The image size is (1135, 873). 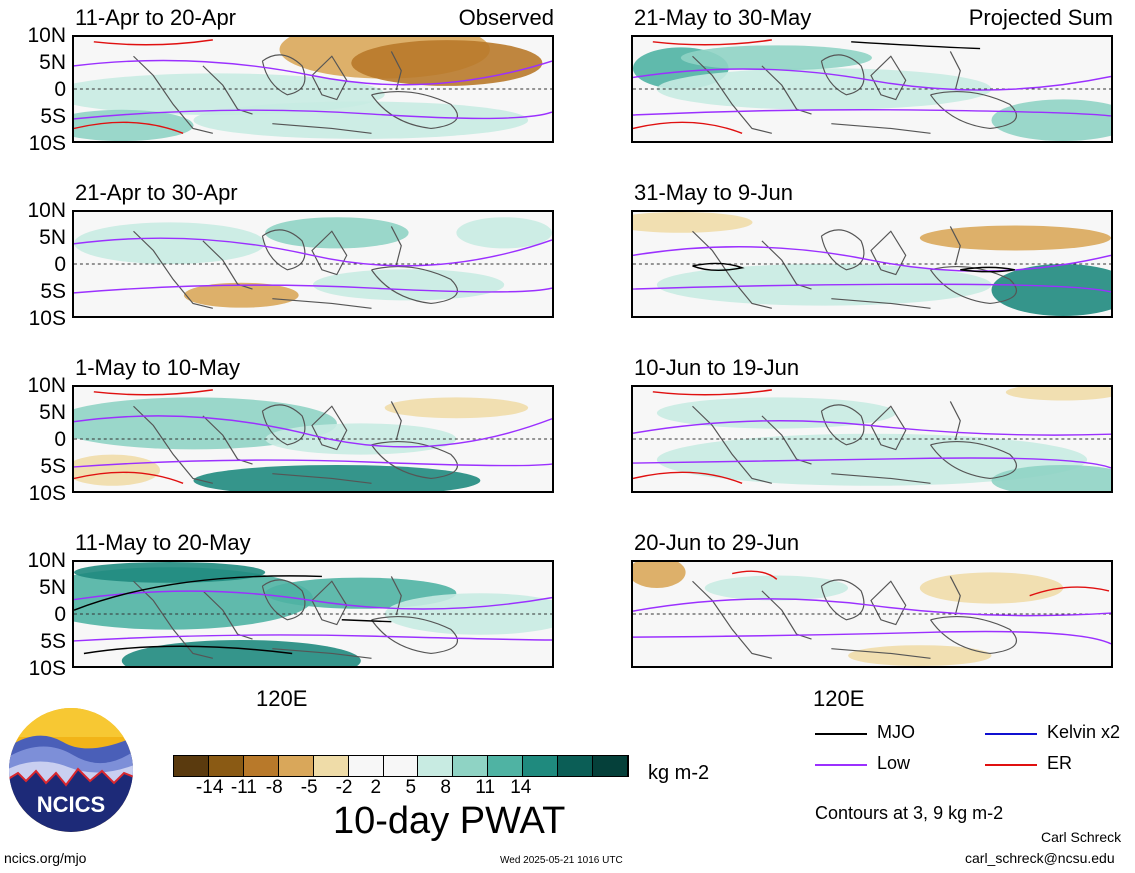 I want to click on panel-title: 10-Jun to 19-Jun, so click(x=717, y=367).